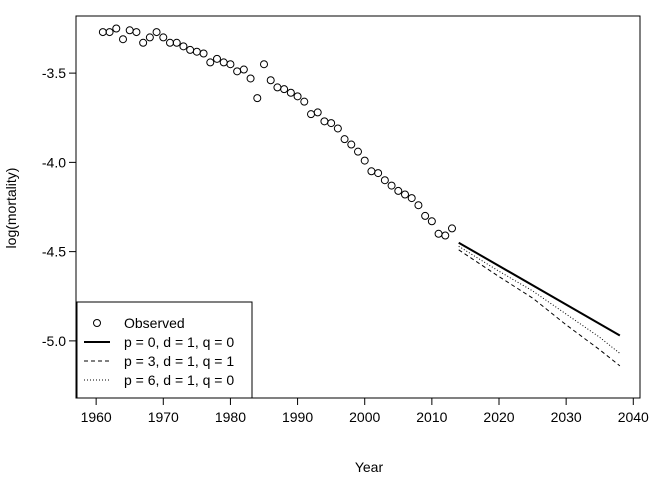 The width and height of the screenshot is (672, 480). I want to click on x-tick-label-4: 2000, so click(364, 417).